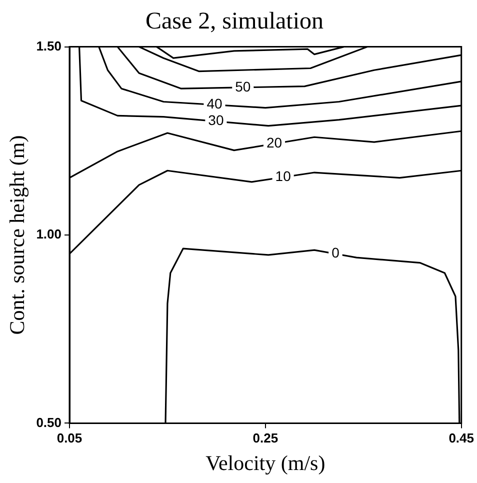 This screenshot has width=477, height=483. What do you see at coordinates (265, 438) in the screenshot?
I see `x-tick-label: 0.25` at bounding box center [265, 438].